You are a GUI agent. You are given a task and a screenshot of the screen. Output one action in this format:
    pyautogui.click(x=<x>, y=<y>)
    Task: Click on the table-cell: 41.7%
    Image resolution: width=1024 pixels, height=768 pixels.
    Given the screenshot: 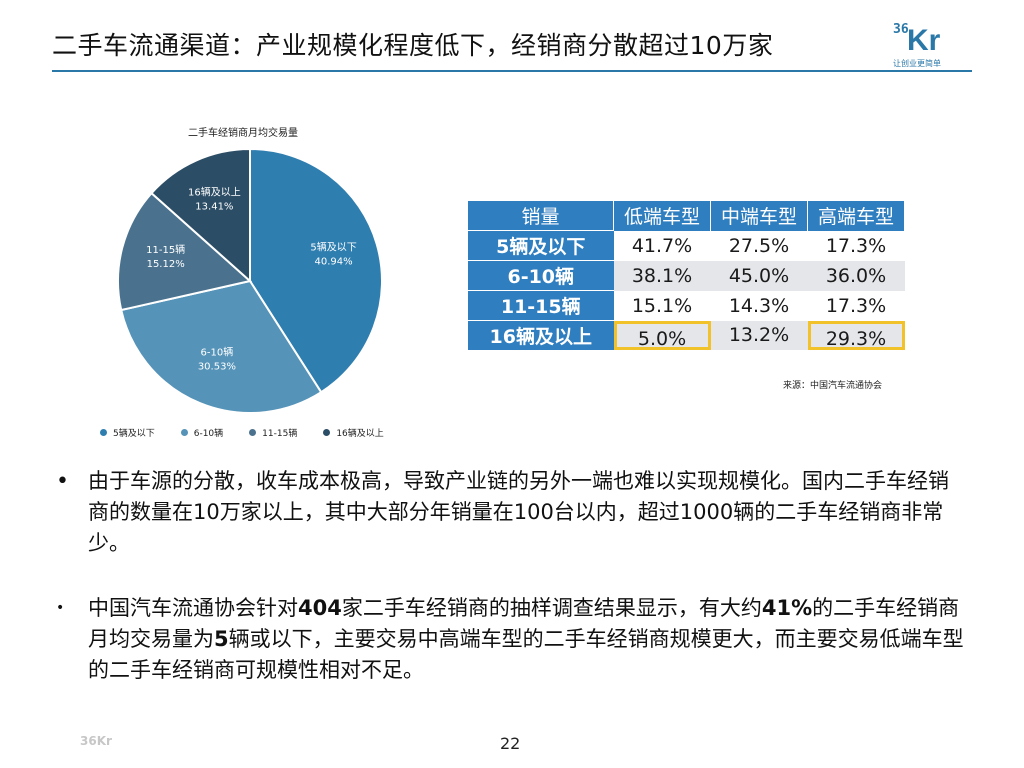 What is the action you would take?
    pyautogui.click(x=662, y=245)
    